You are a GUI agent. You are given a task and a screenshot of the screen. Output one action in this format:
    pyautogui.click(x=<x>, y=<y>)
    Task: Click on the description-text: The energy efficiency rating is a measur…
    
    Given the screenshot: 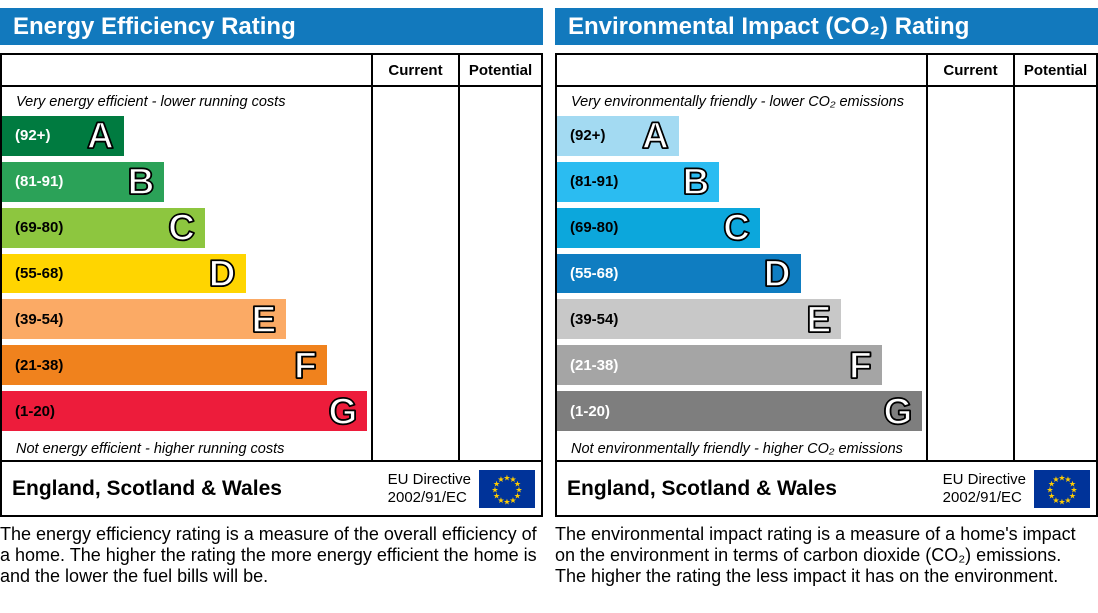 What is the action you would take?
    pyautogui.click(x=268, y=555)
    